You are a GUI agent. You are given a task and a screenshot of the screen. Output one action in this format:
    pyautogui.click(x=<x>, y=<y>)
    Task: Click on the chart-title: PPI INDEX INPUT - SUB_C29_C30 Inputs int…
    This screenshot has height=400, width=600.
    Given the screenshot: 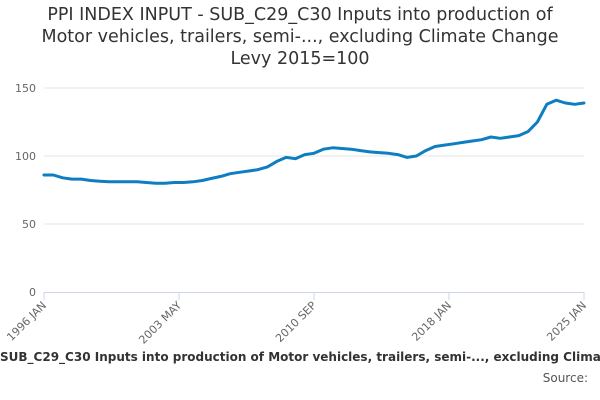 What is the action you would take?
    pyautogui.click(x=300, y=37)
    